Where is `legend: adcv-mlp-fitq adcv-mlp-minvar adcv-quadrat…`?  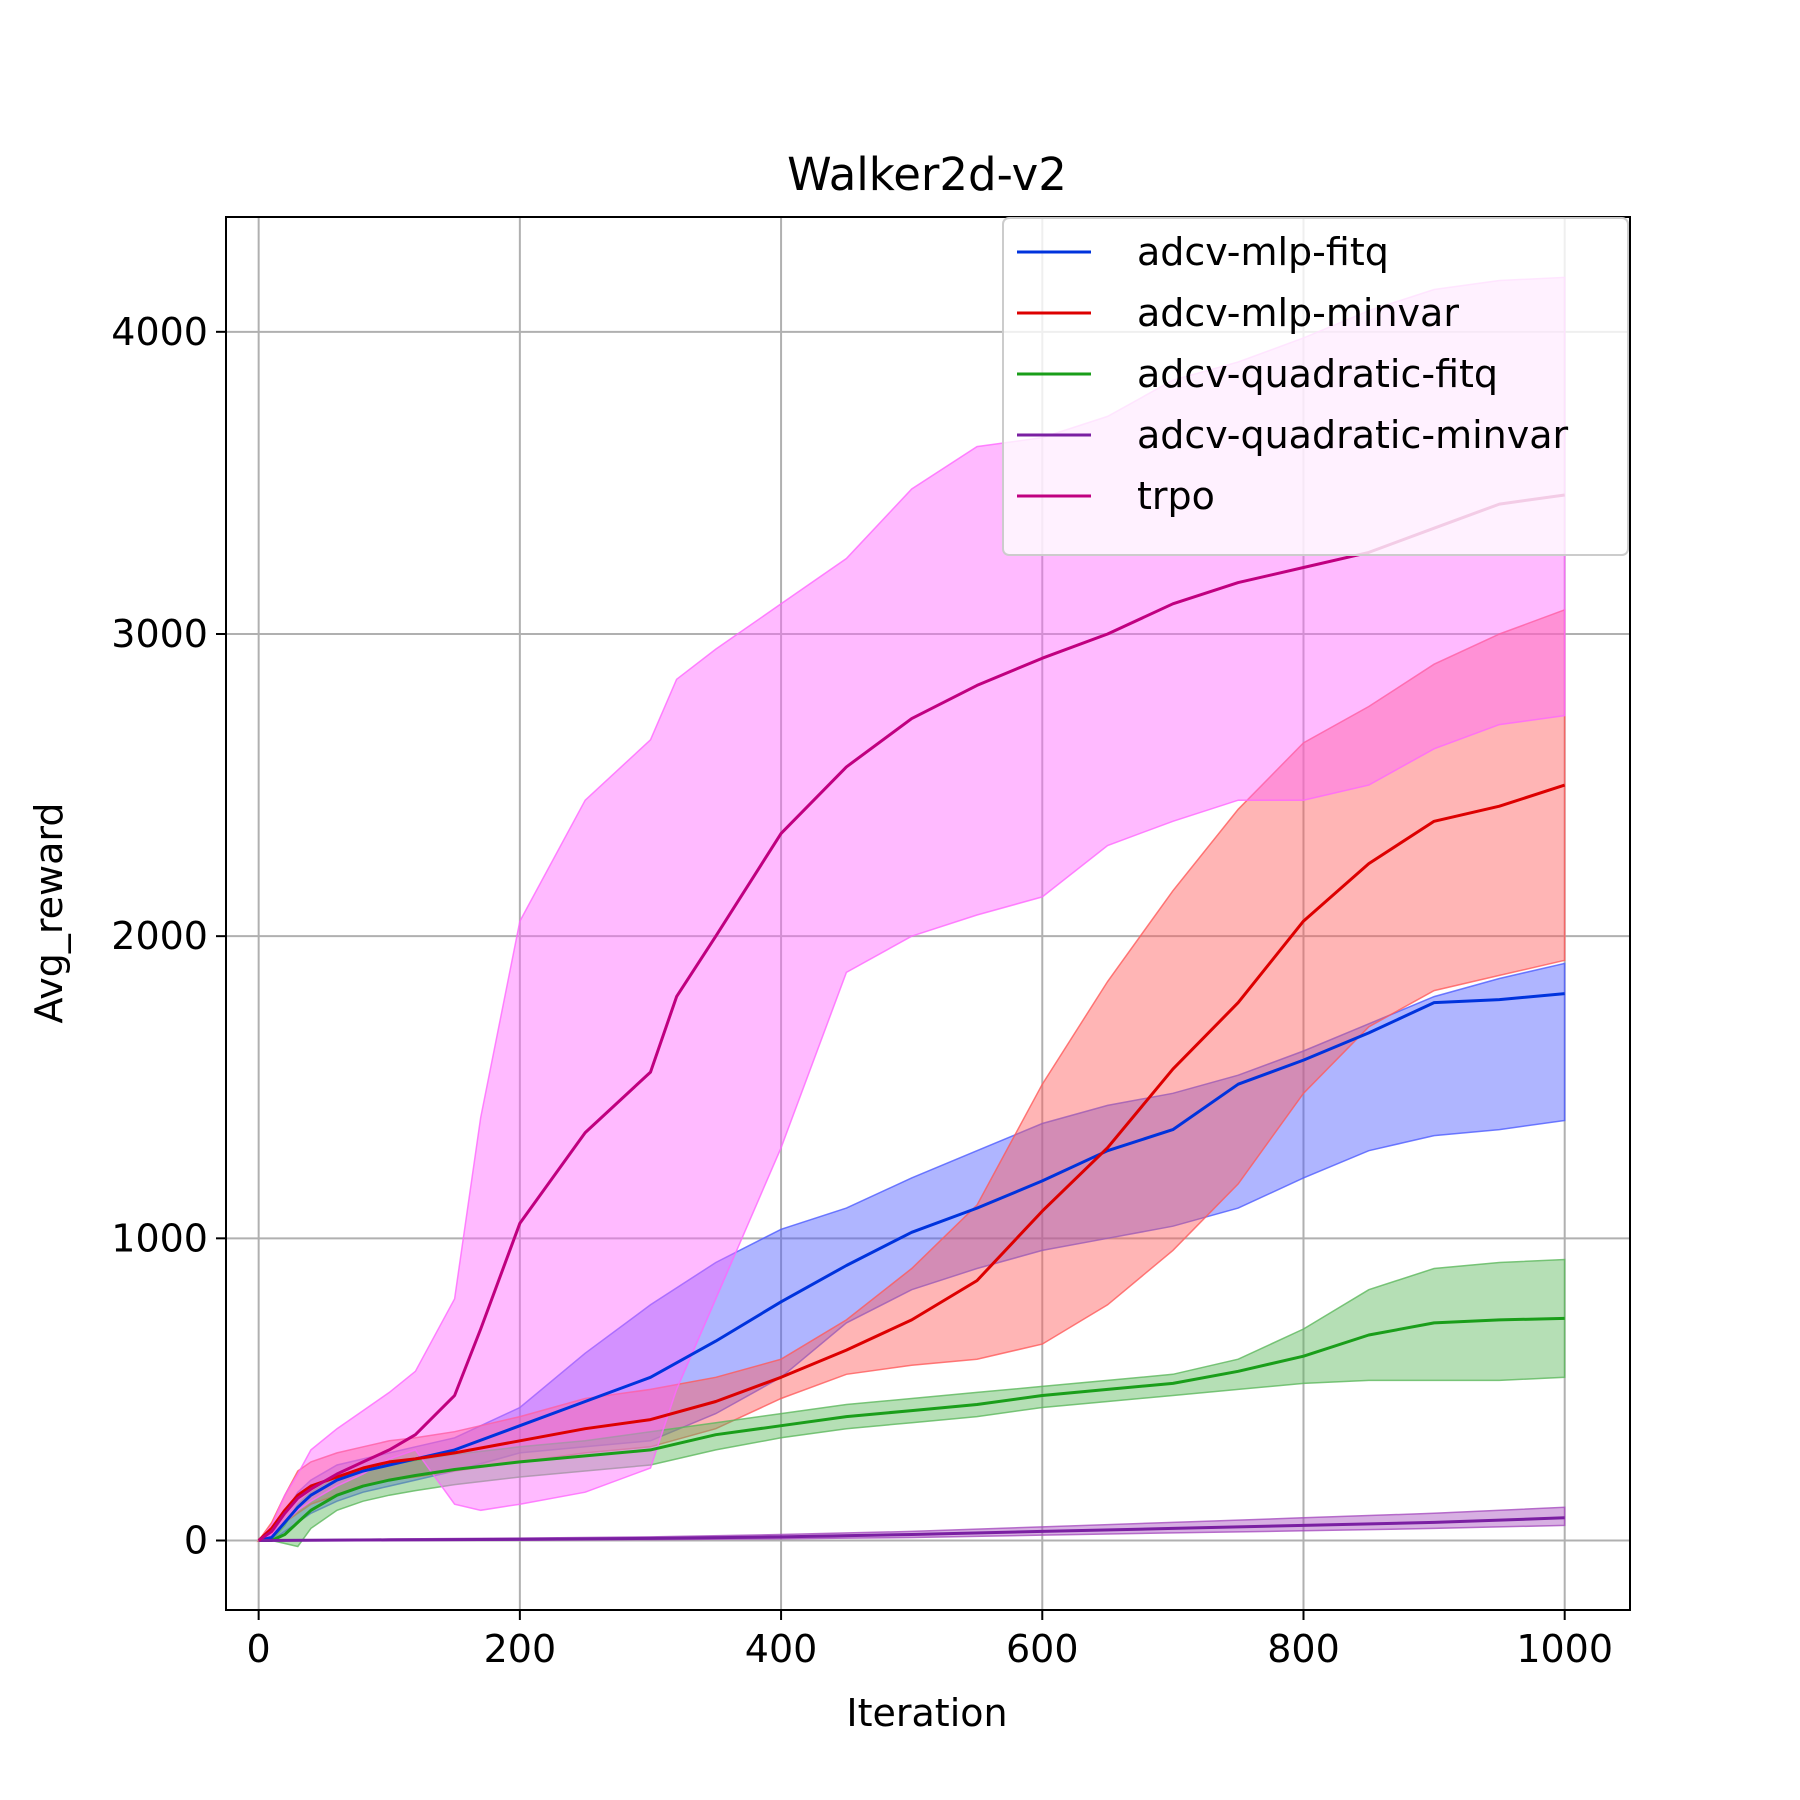
legend: adcv-mlp-fitq adcv-mlp-minvar adcv-quadrat… is located at coordinates (1315, 386).